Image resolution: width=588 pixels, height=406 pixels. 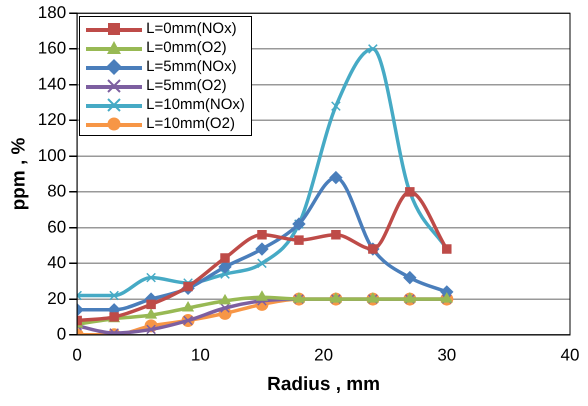 What do you see at coordinates (19, 173) in the screenshot?
I see `y-axis-title: ppm , %` at bounding box center [19, 173].